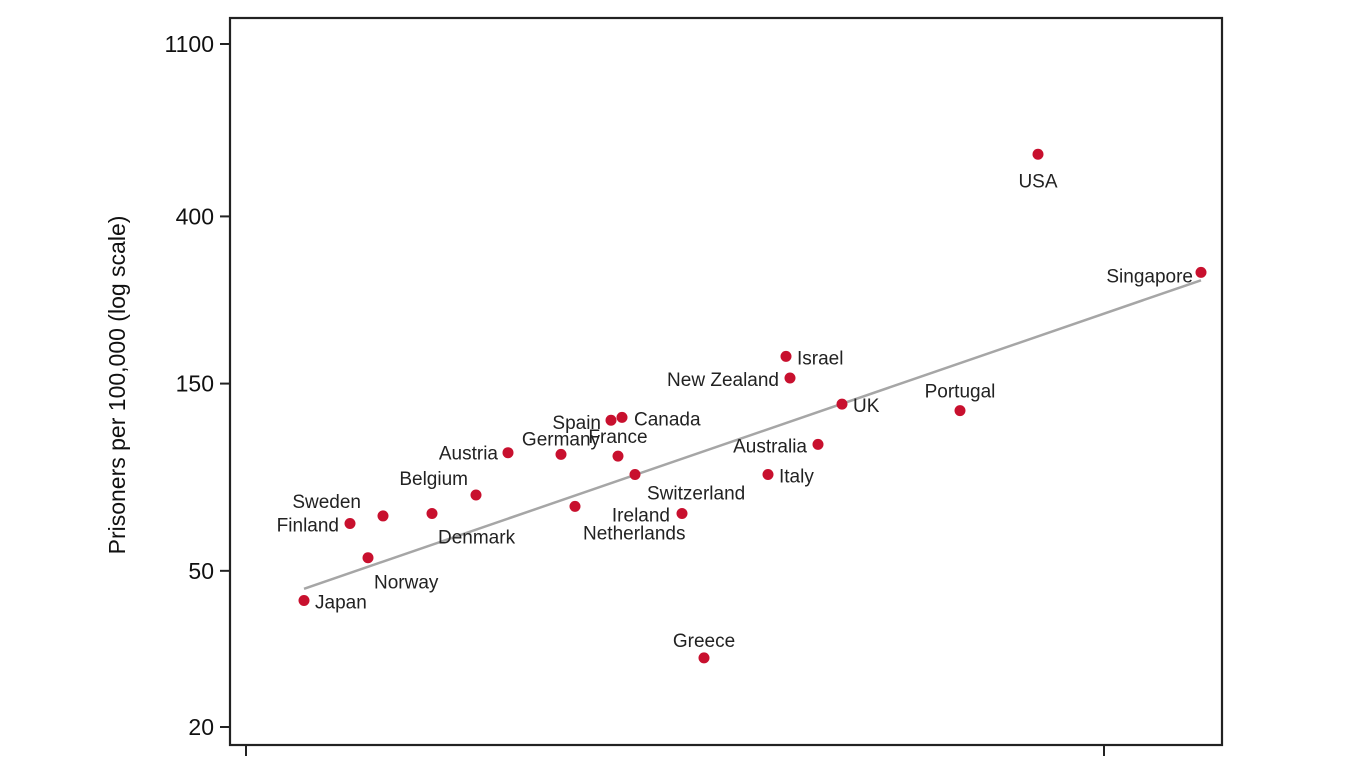 This screenshot has width=1348, height=764. I want to click on point-label: France, so click(617, 437).